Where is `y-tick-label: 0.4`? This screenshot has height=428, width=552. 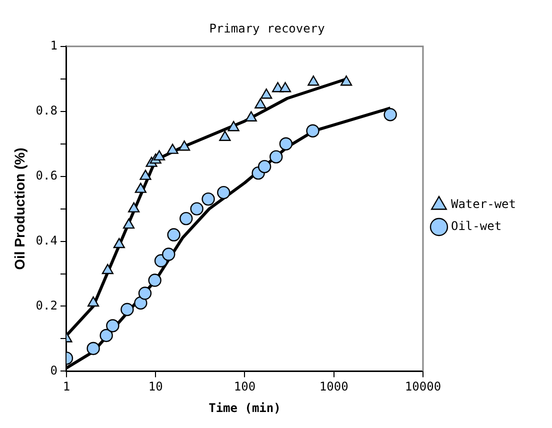
y-tick-label: 0.4 is located at coordinates (47, 240).